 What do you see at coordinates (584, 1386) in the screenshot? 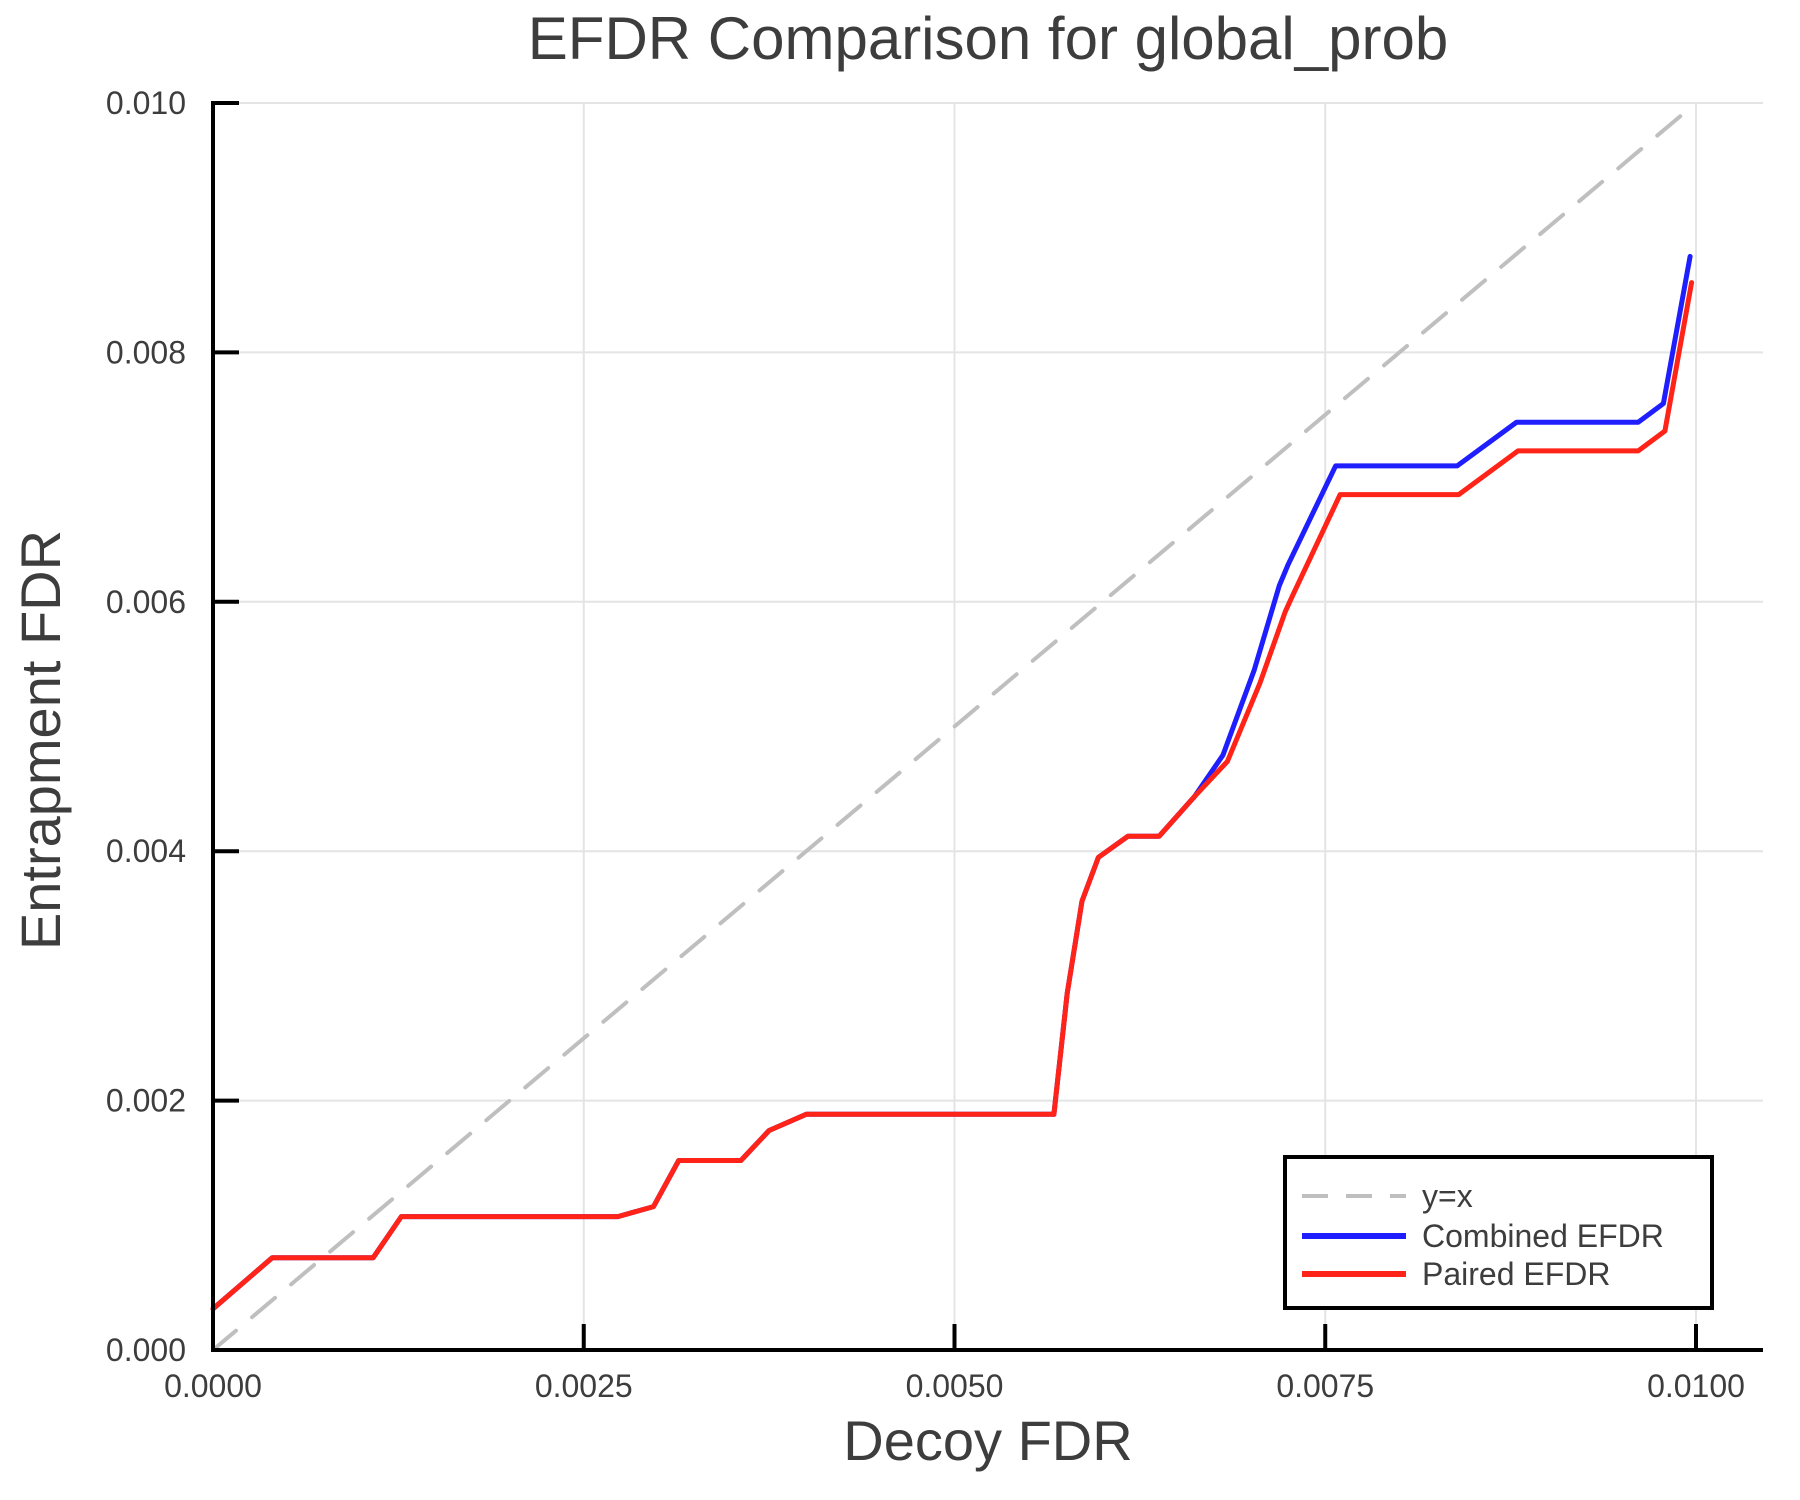
I see `x-tick-label: 0.0025` at bounding box center [584, 1386].